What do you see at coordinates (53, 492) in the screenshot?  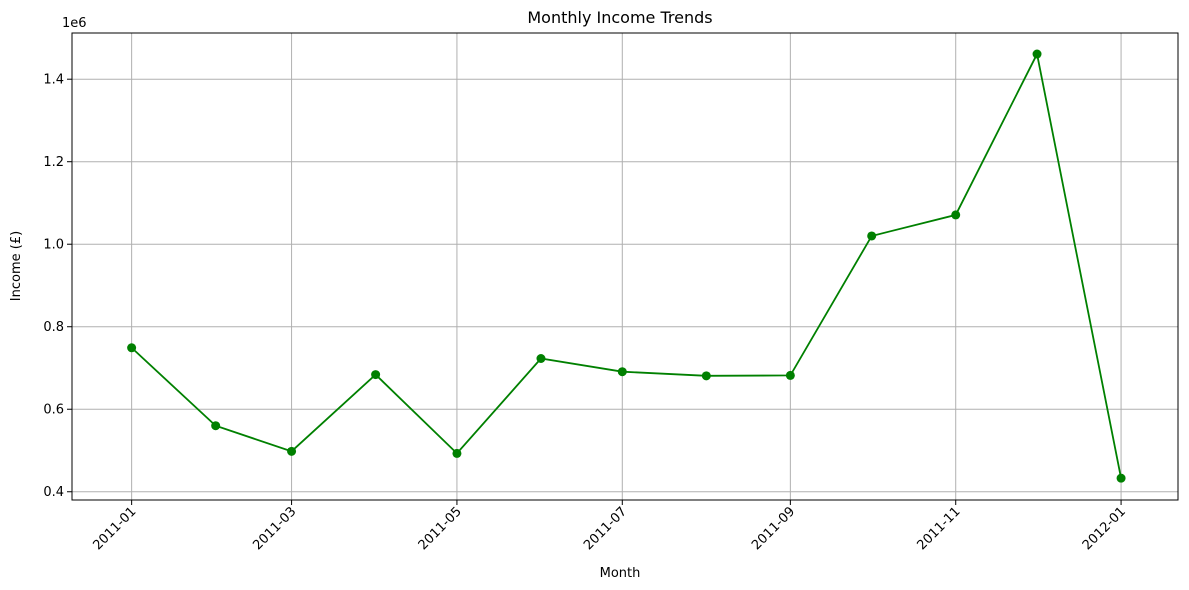 I see `y-tick-label: 0.4` at bounding box center [53, 492].